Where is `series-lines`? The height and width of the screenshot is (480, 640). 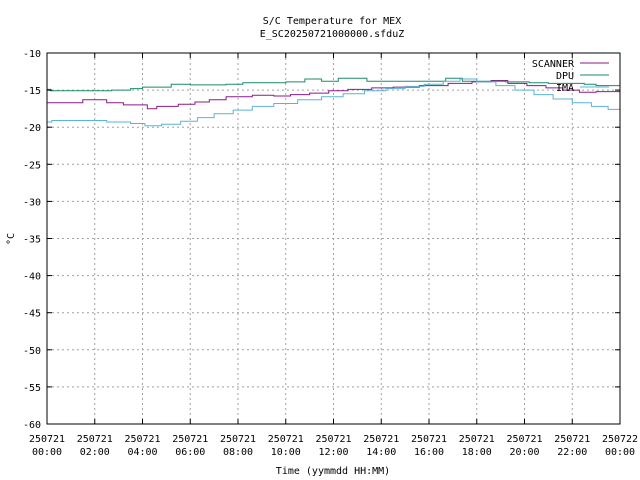
series-lines is located at coordinates (334, 102).